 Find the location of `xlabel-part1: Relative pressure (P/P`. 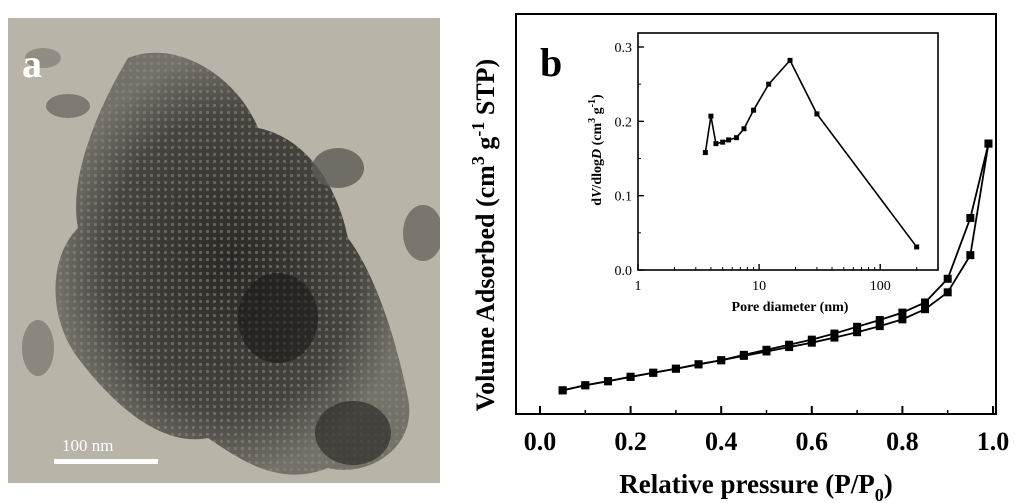

xlabel-part1: Relative pressure (P/P is located at coordinates (746, 484).